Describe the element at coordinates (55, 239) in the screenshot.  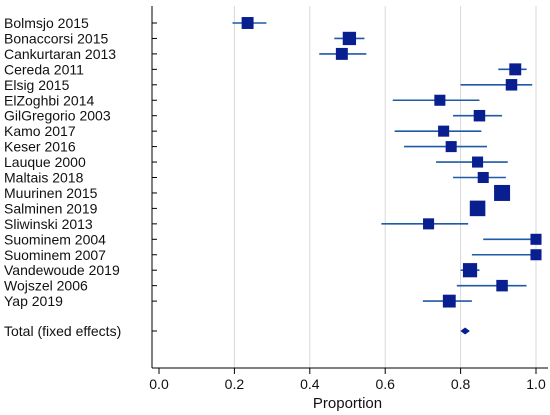
I see `study-label: Suominem 2004` at that location.